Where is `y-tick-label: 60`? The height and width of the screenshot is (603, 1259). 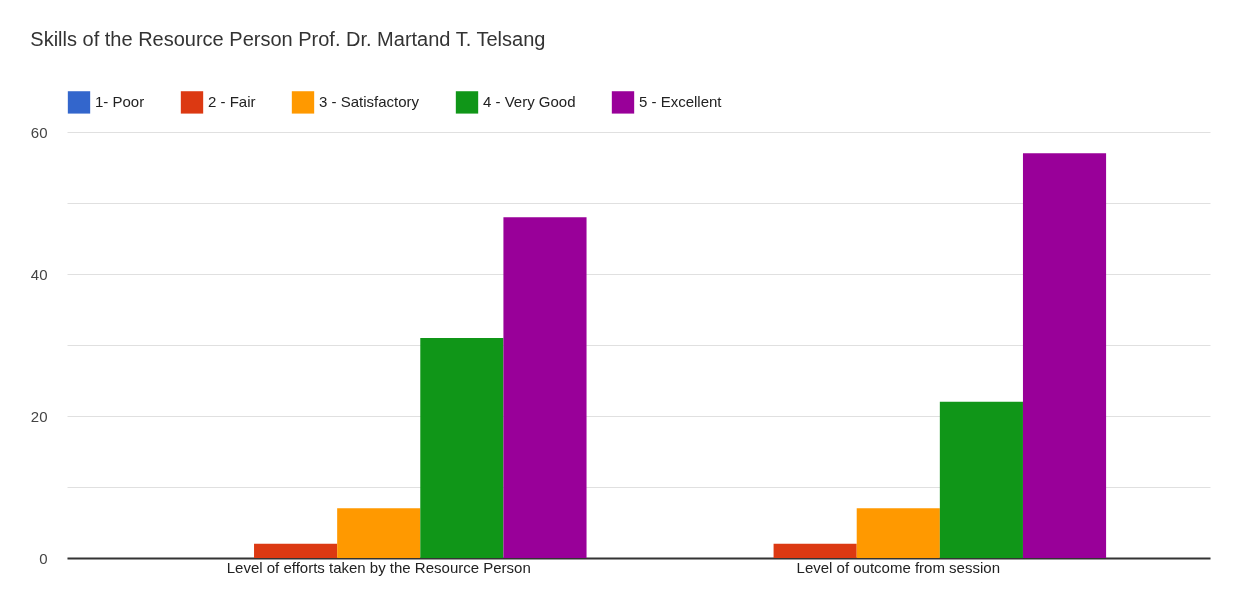
y-tick-label: 60 is located at coordinates (39, 132).